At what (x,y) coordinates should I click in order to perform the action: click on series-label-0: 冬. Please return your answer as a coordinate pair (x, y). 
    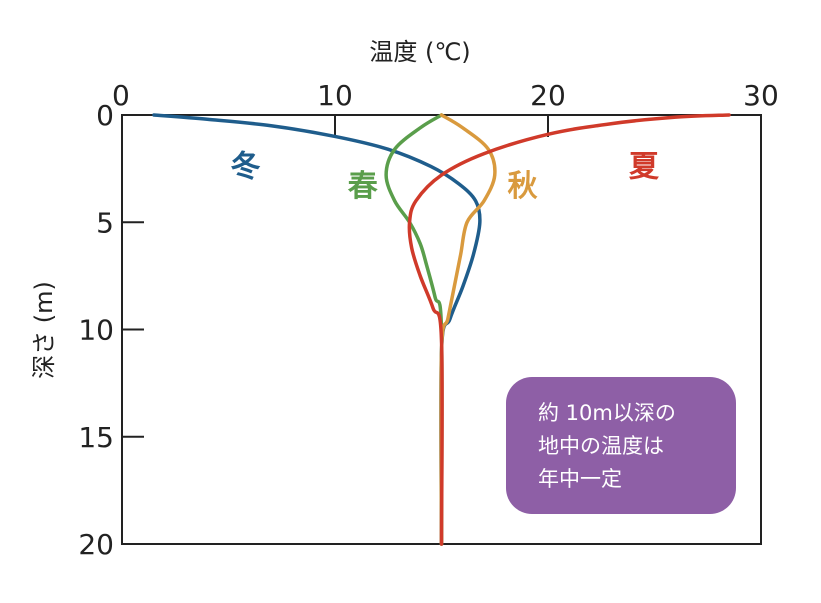
    Looking at the image, I should click on (246, 166).